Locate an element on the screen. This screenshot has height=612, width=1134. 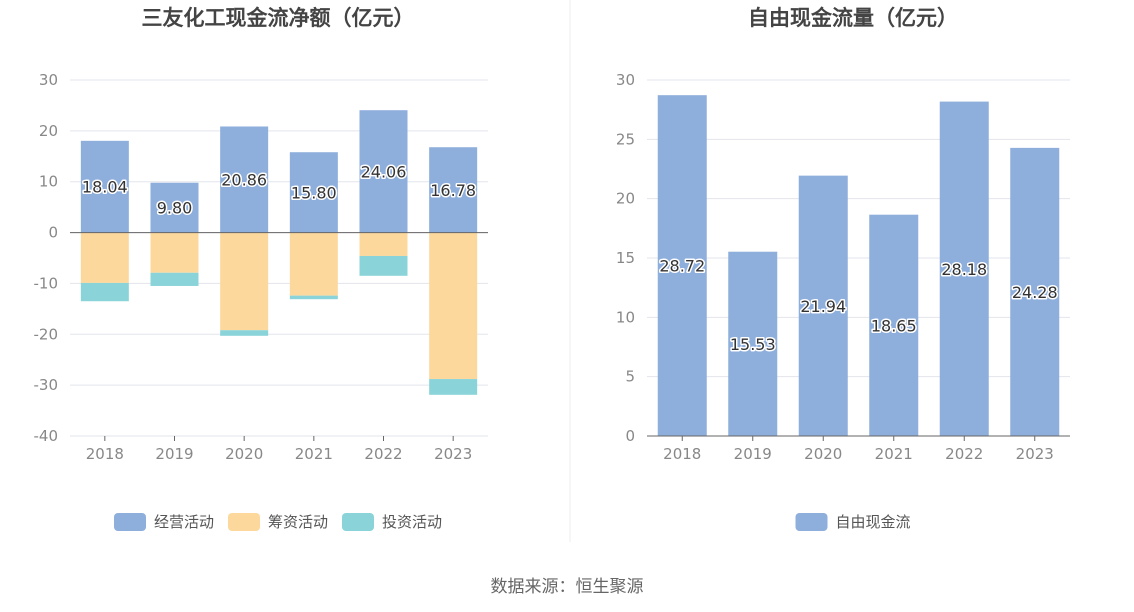
left-data-label: 16.78 is located at coordinates (453, 190).